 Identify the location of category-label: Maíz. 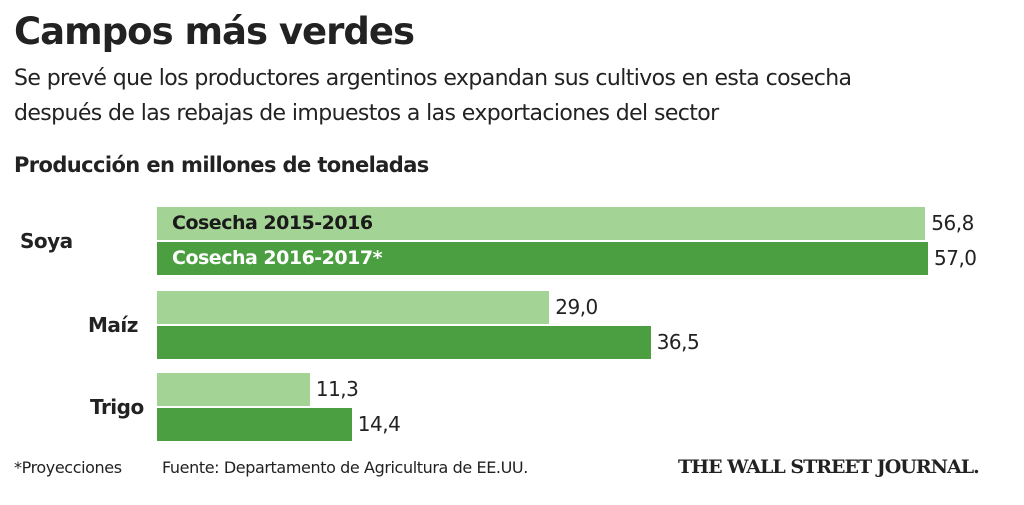
(113, 325).